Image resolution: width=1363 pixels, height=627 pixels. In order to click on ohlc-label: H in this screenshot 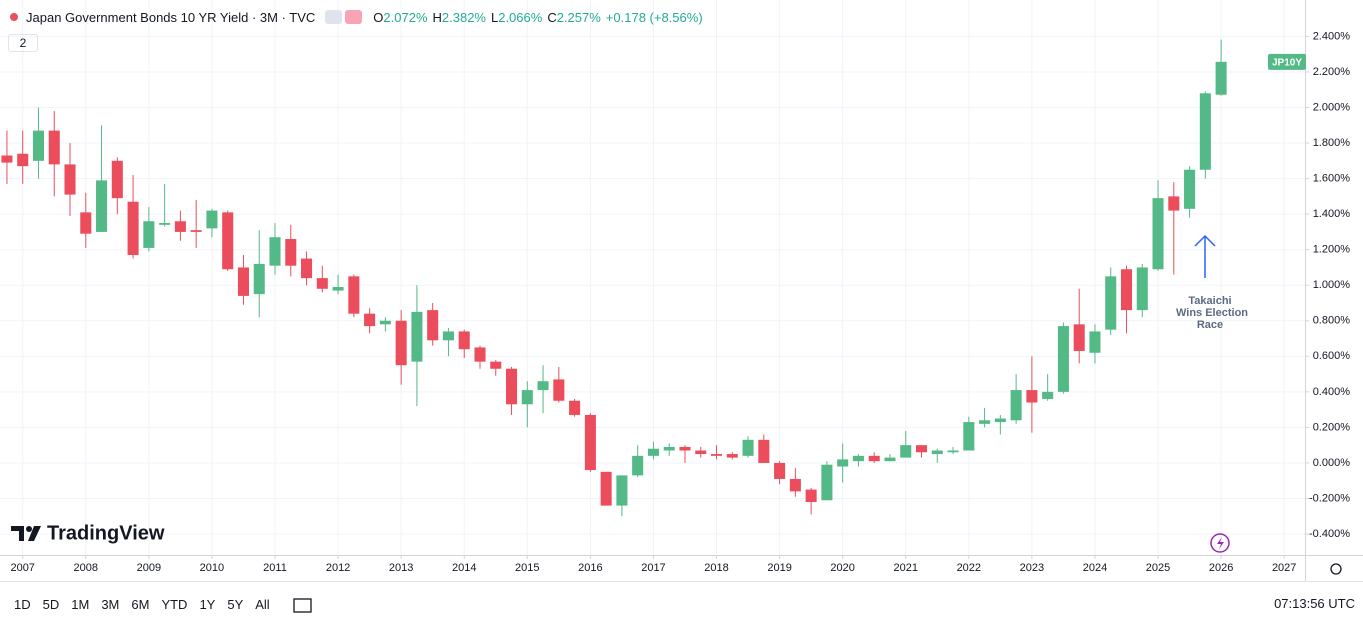, I will do `click(437, 17)`.